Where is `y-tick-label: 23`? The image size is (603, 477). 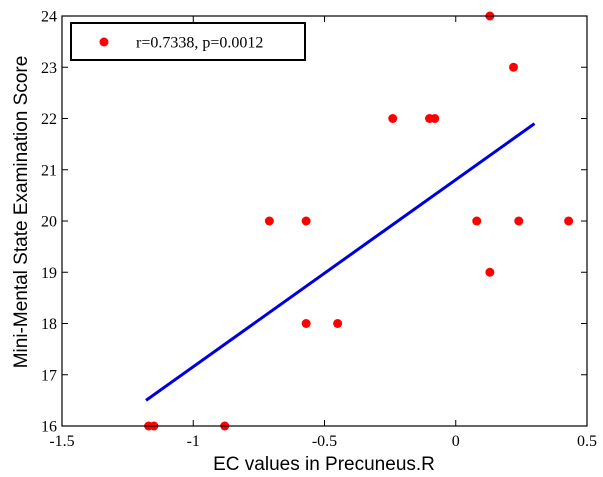
y-tick-label: 23 is located at coordinates (49, 68).